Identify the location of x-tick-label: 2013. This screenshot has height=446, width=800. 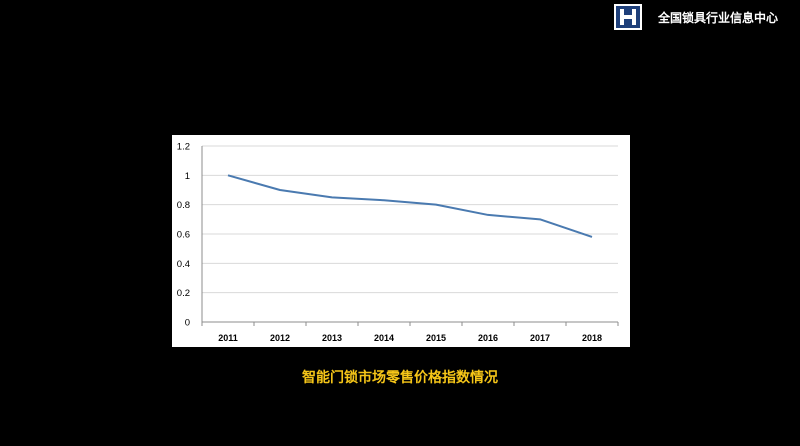
(332, 338).